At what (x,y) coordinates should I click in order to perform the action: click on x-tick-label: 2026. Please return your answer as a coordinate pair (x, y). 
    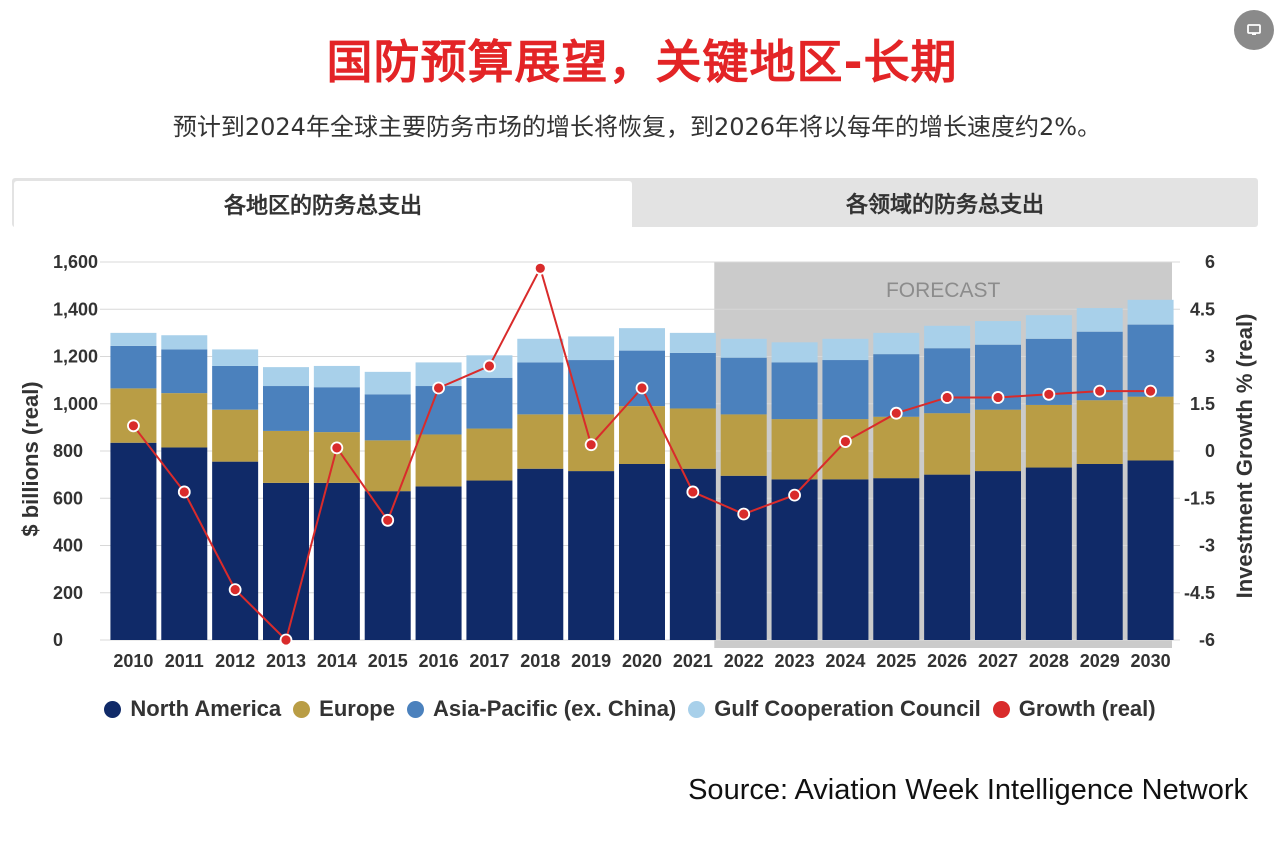
    Looking at the image, I should click on (947, 661).